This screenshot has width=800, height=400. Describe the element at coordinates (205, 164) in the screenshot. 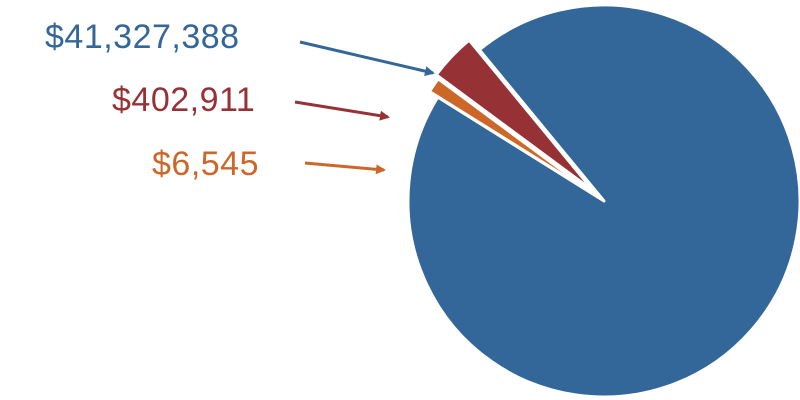

I see `slice-label-3: $6,545` at that location.